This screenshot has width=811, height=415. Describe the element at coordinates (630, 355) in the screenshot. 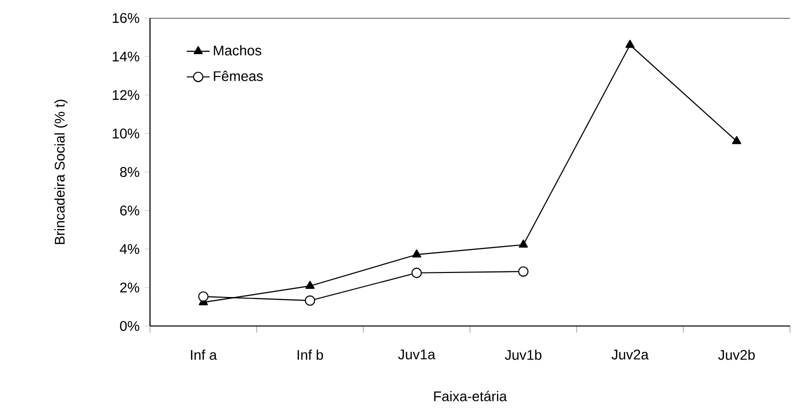

I see `x-tick-label: Juv2a` at that location.